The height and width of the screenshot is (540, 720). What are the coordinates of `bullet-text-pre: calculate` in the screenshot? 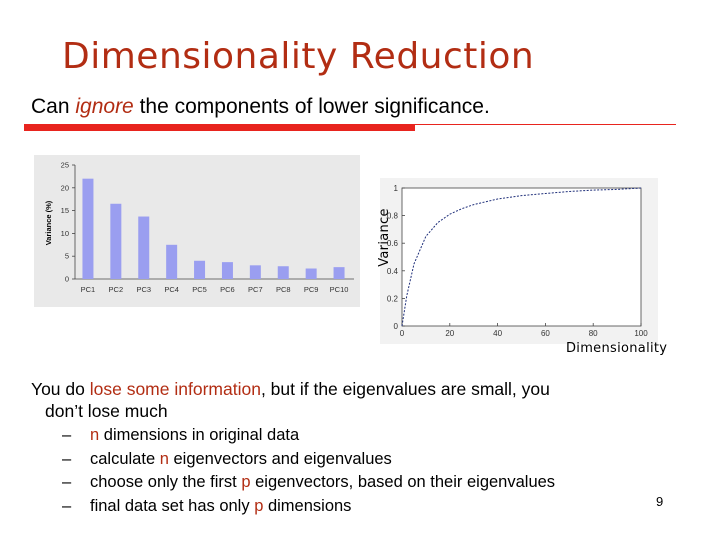 It's located at (125, 458).